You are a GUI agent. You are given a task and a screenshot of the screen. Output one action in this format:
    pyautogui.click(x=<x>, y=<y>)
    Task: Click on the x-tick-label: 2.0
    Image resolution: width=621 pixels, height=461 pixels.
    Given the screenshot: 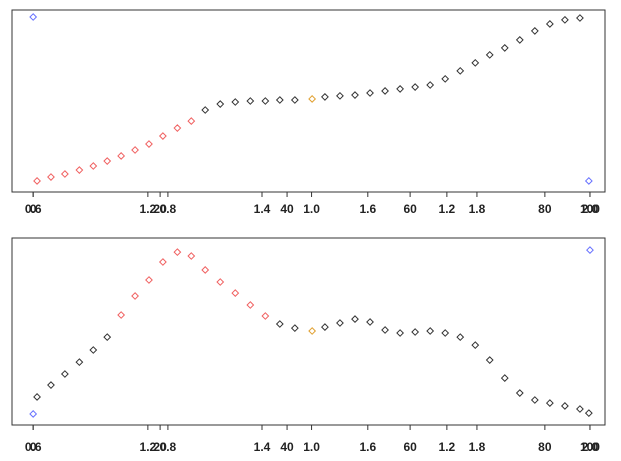 What is the action you would take?
    pyautogui.click(x=590, y=447)
    